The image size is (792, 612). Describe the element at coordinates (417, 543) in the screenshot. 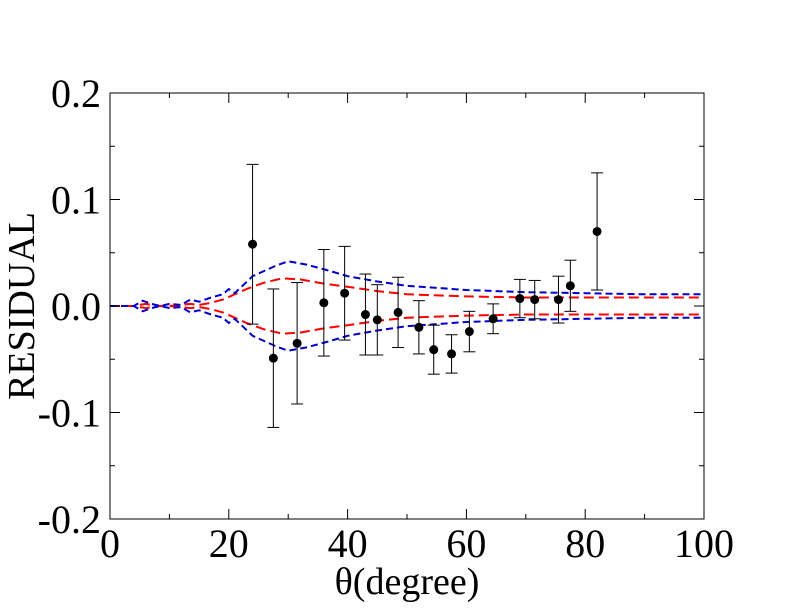

I see `x-tick-labels: 0 20 40 60 80 100` at that location.